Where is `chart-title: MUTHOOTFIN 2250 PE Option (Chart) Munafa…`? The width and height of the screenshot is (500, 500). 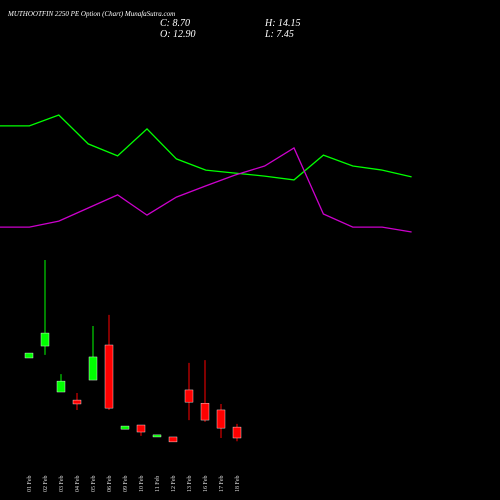 chart-title: MUTHOOTFIN 2250 PE Option (Chart) Munafa… is located at coordinates (91, 14).